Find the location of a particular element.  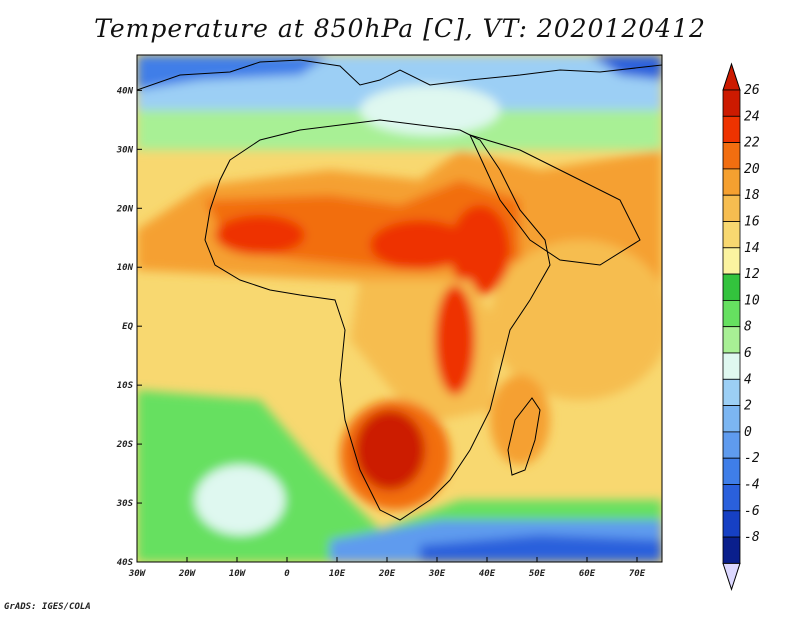

lon-tick-label: 20E is located at coordinates (387, 574).